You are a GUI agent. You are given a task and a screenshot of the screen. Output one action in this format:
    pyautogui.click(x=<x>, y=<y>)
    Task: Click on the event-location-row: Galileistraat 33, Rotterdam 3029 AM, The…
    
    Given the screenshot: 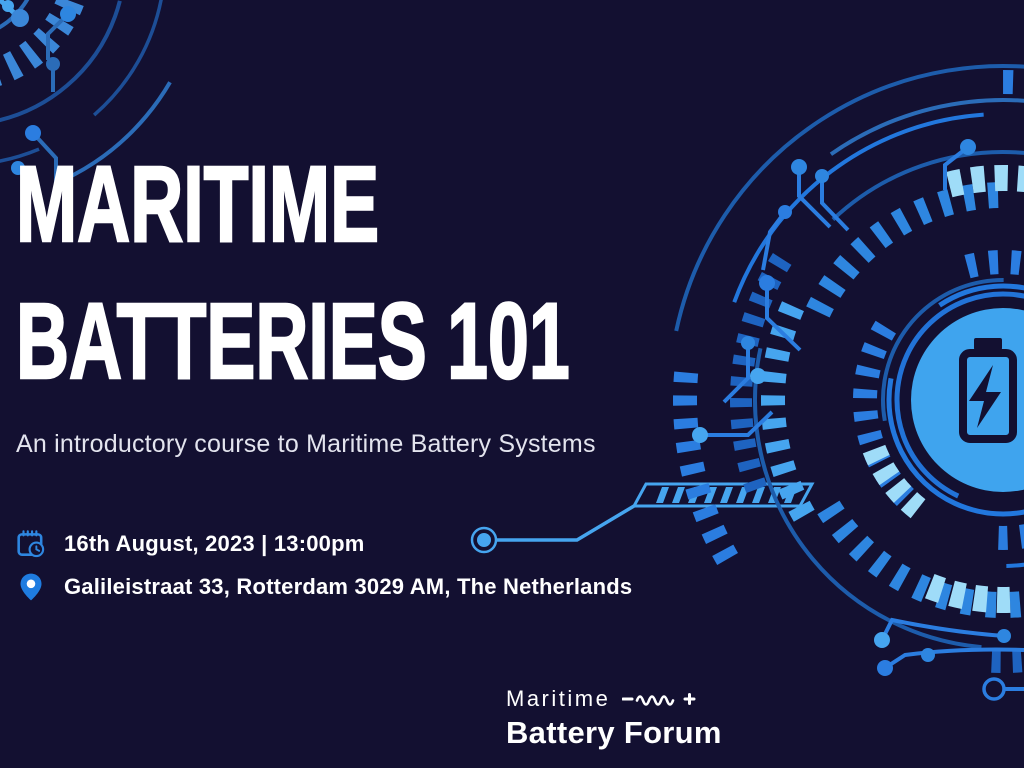 What is the action you would take?
    pyautogui.click(x=324, y=587)
    